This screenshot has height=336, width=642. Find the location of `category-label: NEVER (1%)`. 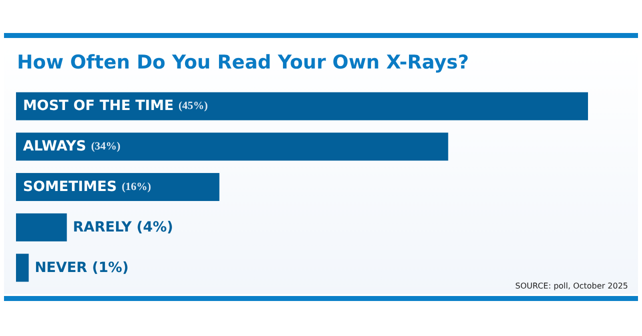

category-label: NEVER (1%) is located at coordinates (81, 268).